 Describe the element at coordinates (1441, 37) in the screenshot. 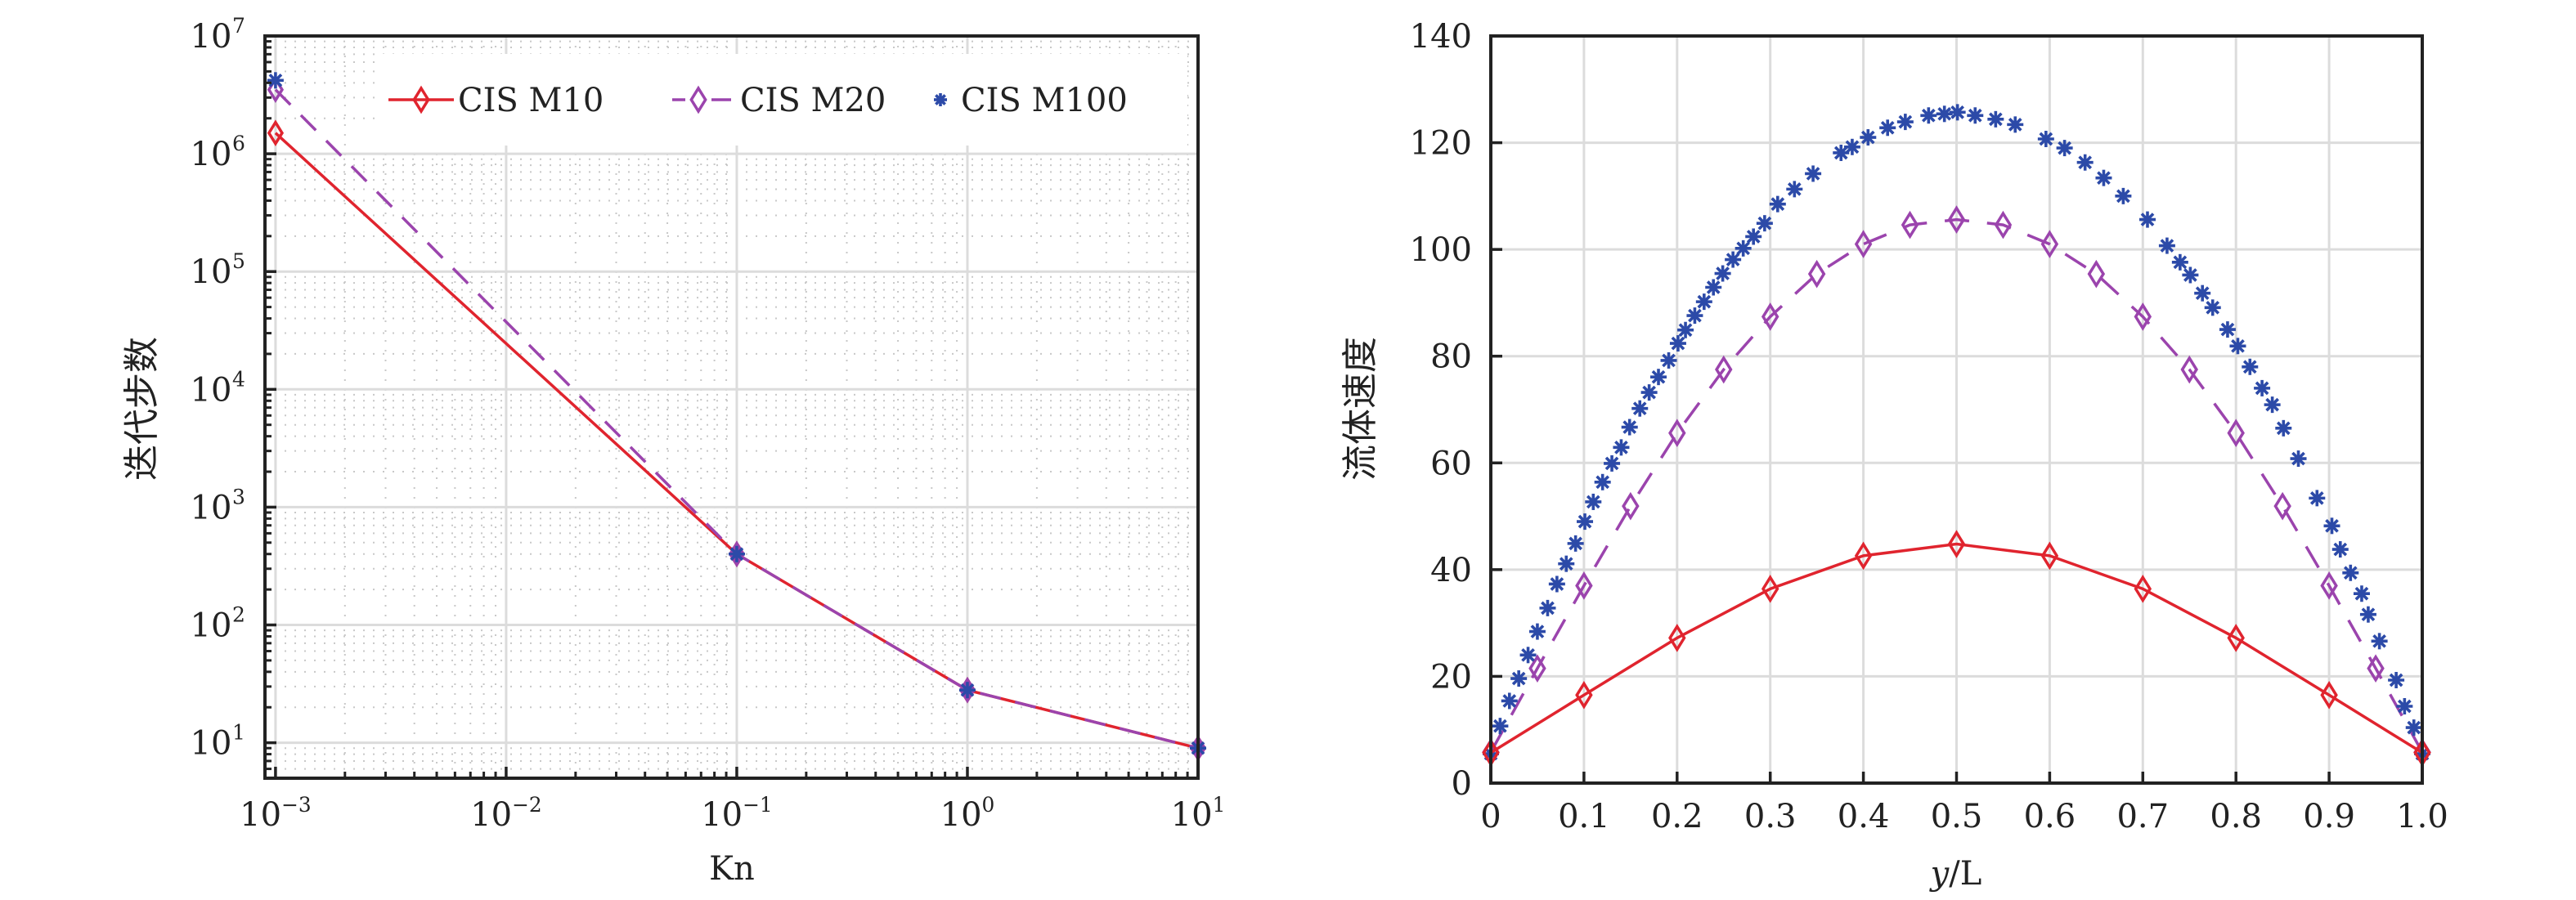

I see `y-tick-label: 140` at that location.